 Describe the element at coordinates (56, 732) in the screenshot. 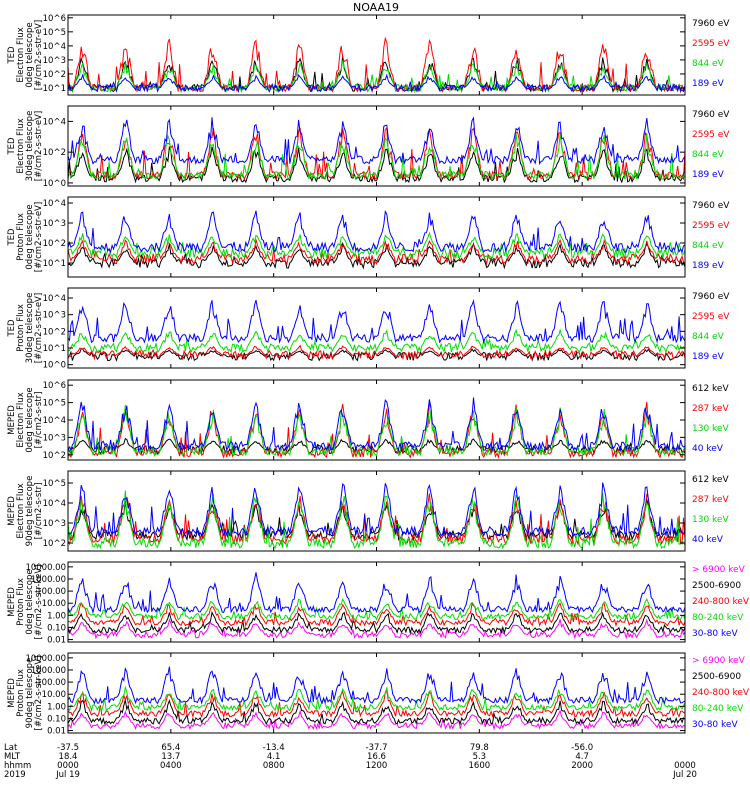

I see `y-tick-label: 0.01` at that location.